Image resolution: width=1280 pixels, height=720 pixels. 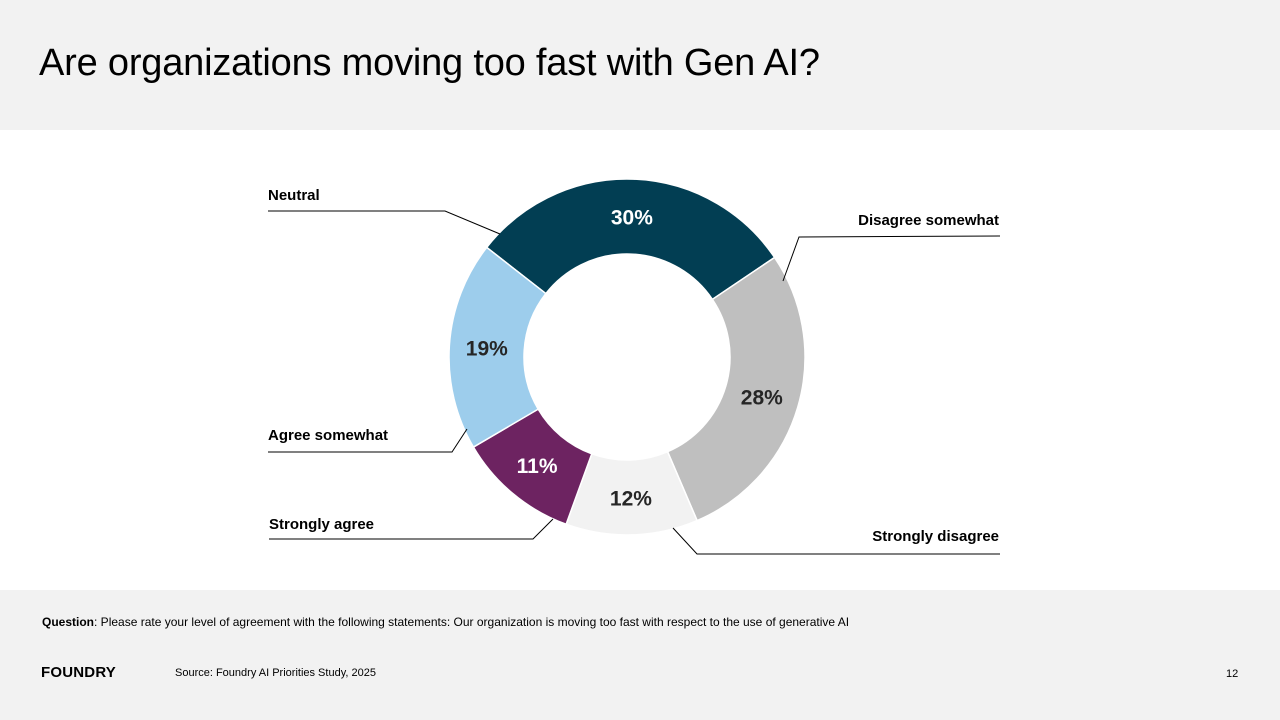 I want to click on donut-slice-disagree-somewhat, so click(x=736, y=389).